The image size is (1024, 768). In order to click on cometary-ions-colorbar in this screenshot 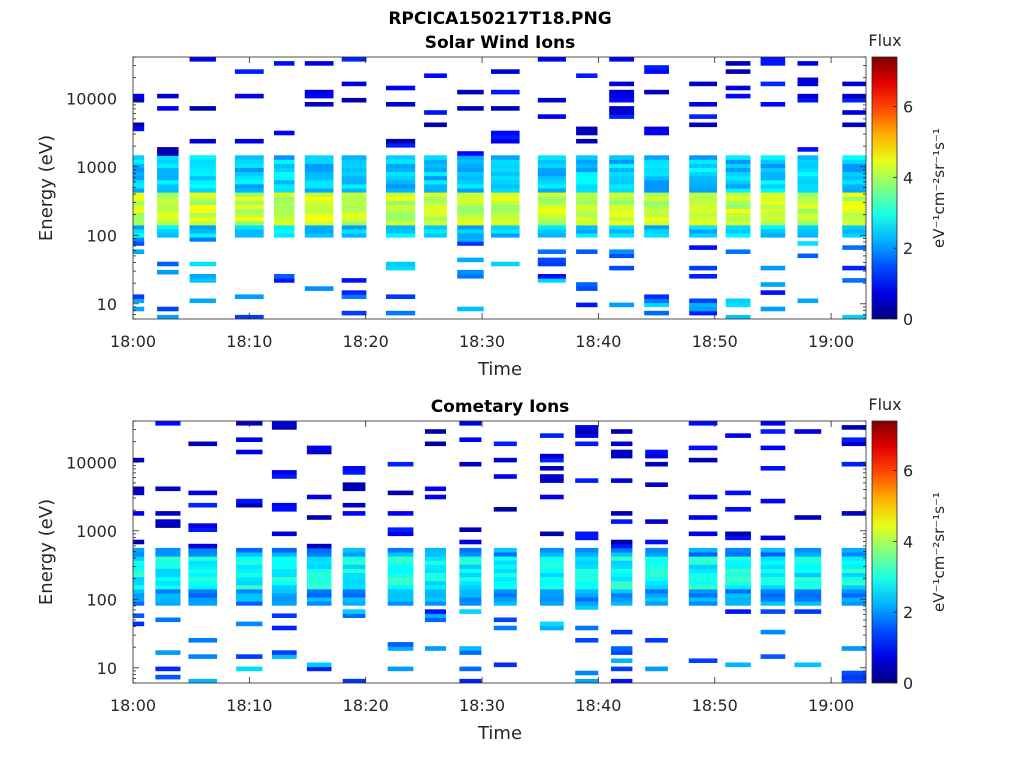, I will do `click(884, 552)`.